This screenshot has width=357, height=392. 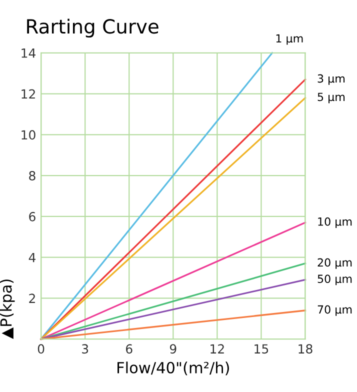 I want to click on series-label: 50 µm, so click(x=335, y=280).